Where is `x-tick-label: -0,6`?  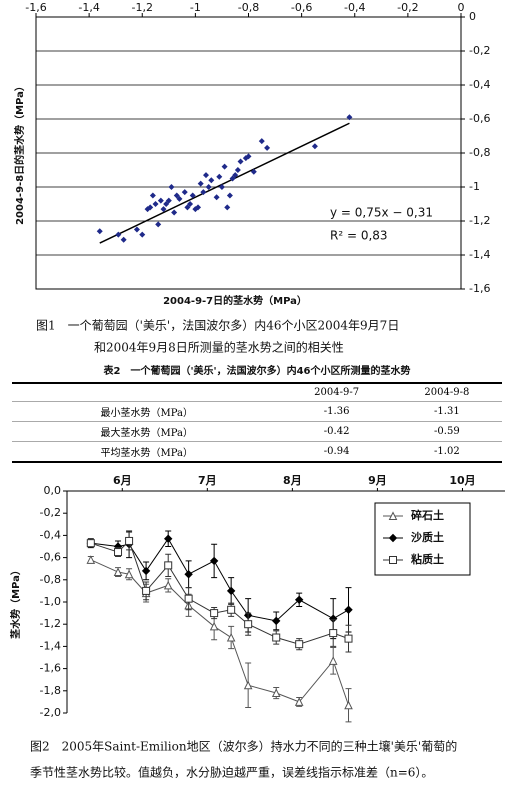 x-tick-label: -0,6 is located at coordinates (301, 7).